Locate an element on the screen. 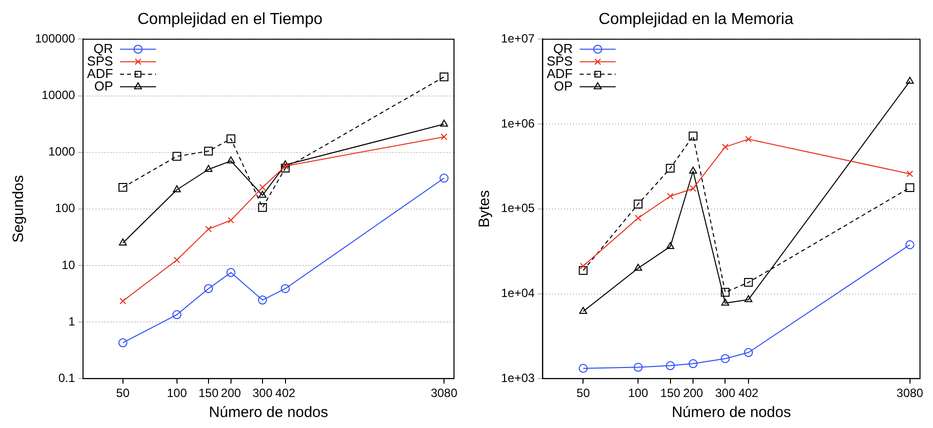 This screenshot has width=933, height=428. y-tick-label: 100 is located at coordinates (65, 208).